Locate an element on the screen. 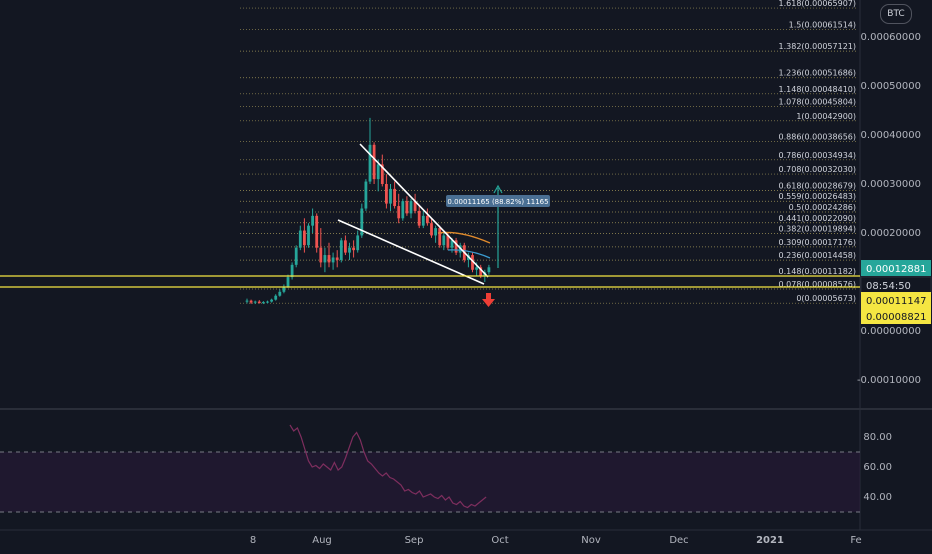 The image size is (932, 554). fib-level-label: 0.236(0.00014458) is located at coordinates (818, 255).